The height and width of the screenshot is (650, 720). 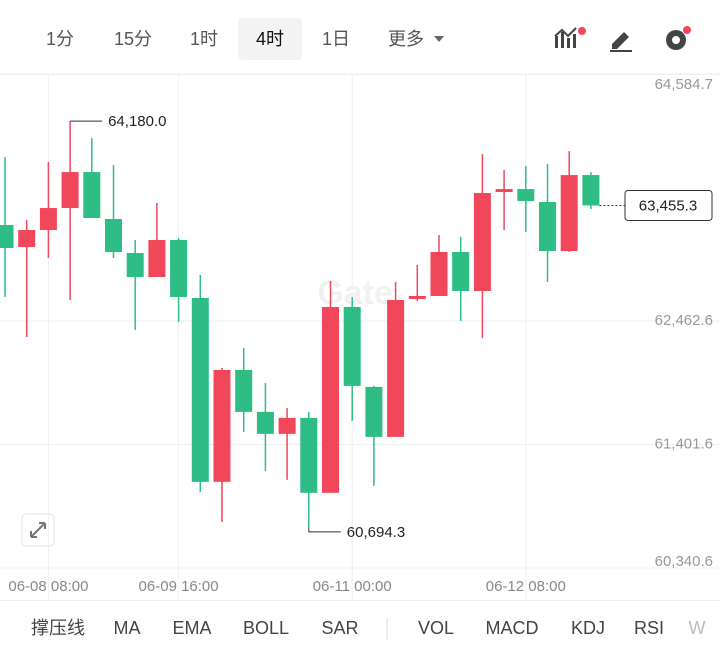 I want to click on indicator-tab: MACD, so click(x=512, y=628).